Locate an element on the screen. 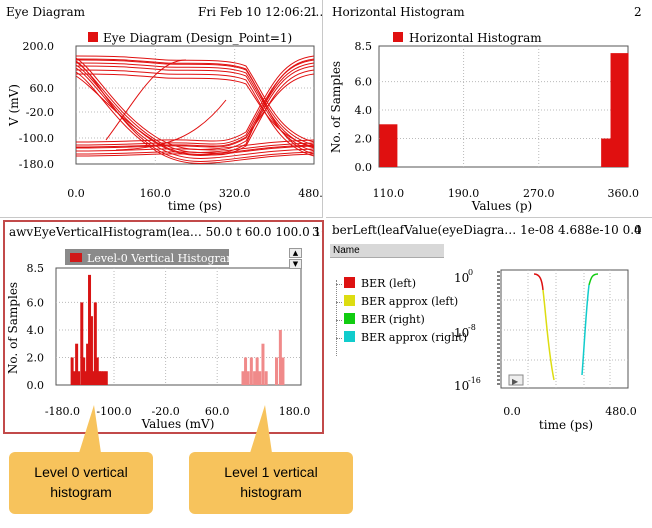  legend-item: BER approx (right) is located at coordinates (401, 338).